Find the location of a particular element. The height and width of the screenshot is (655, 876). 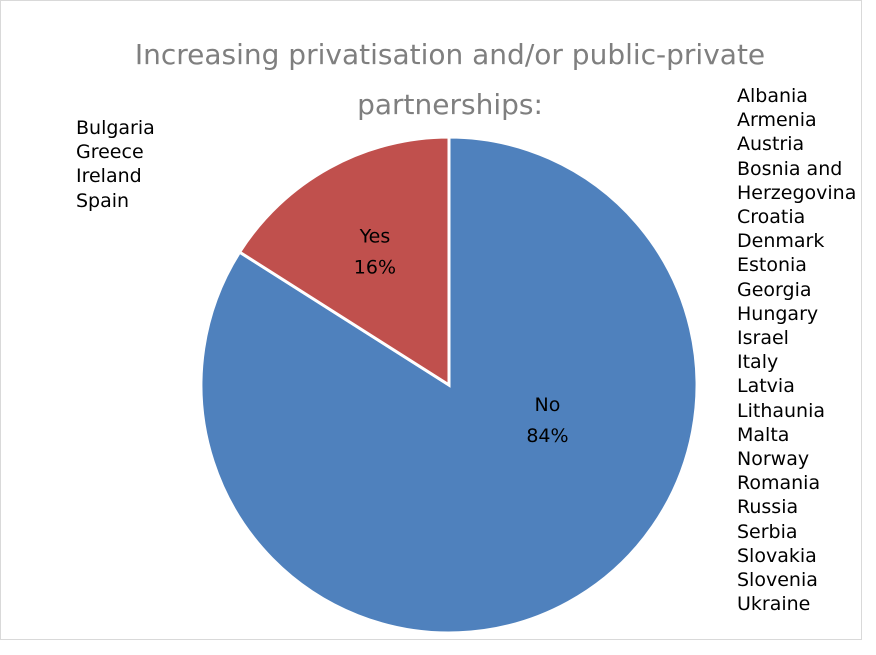

country-item: Ukraine is located at coordinates (774, 604).